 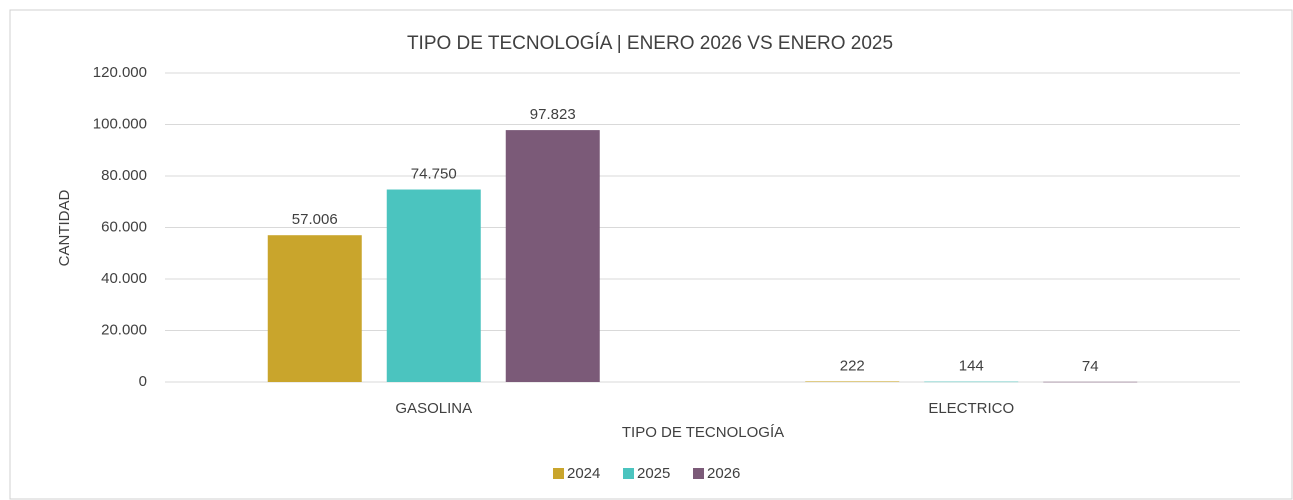 I want to click on data-label: 74.750, so click(x=434, y=173).